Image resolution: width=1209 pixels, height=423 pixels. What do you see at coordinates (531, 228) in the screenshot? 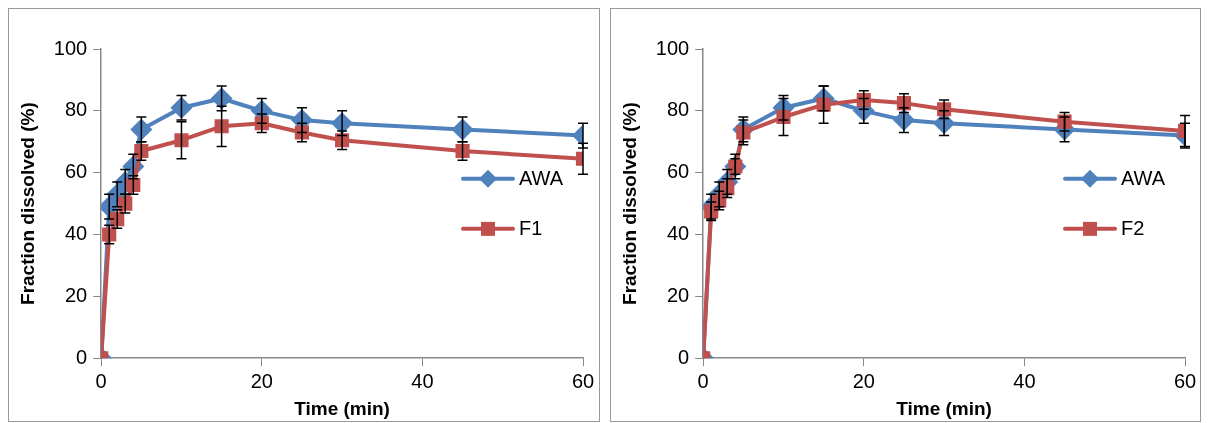
I see `legend-label: F1` at bounding box center [531, 228].